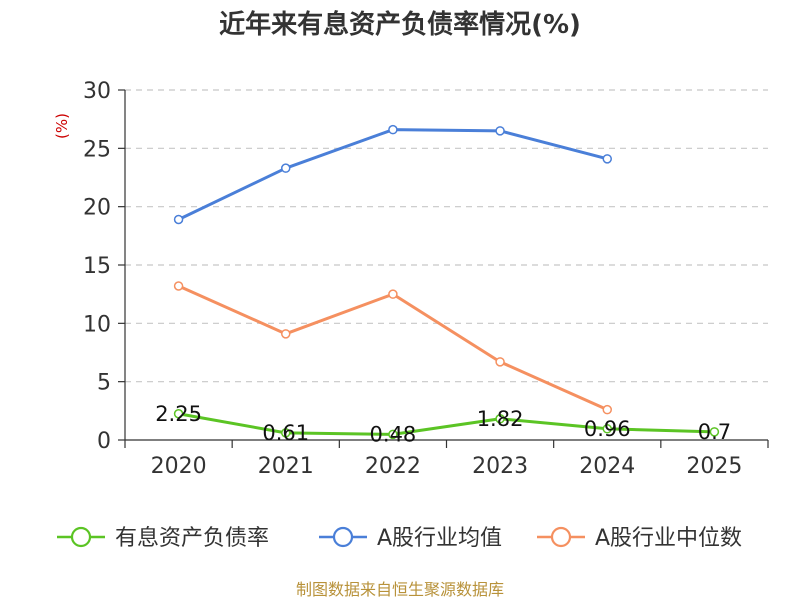 The height and width of the screenshot is (600, 800). Describe the element at coordinates (62, 126) in the screenshot. I see `y-axis-unit: (%)` at that location.